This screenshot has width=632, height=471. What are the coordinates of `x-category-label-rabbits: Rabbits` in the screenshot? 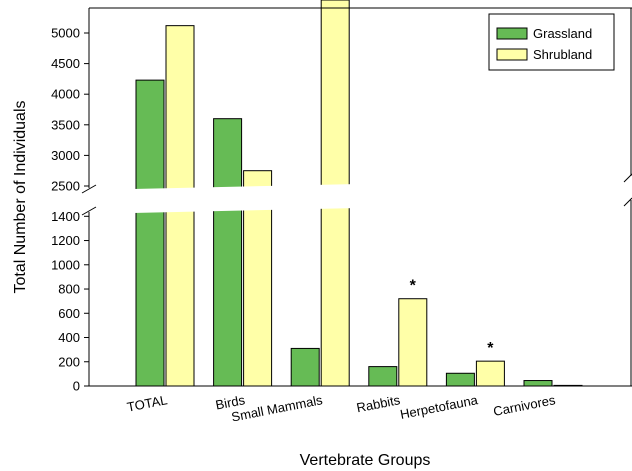 It's located at (378, 403).